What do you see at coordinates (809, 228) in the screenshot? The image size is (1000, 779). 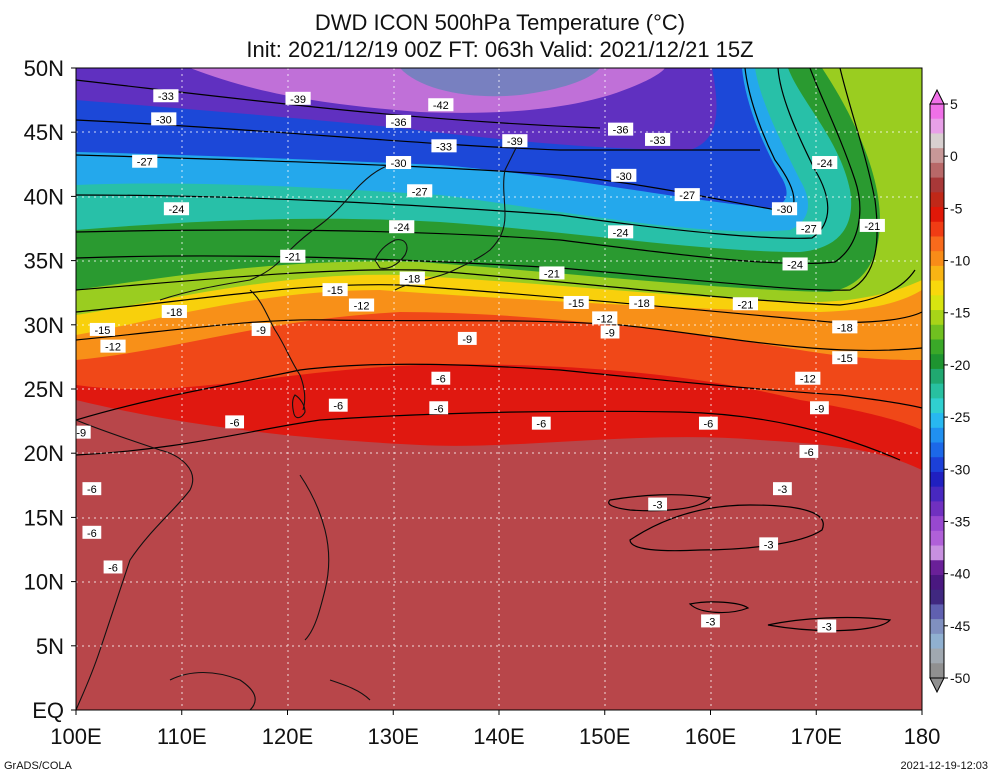 I see `contour-label: -27` at bounding box center [809, 228].